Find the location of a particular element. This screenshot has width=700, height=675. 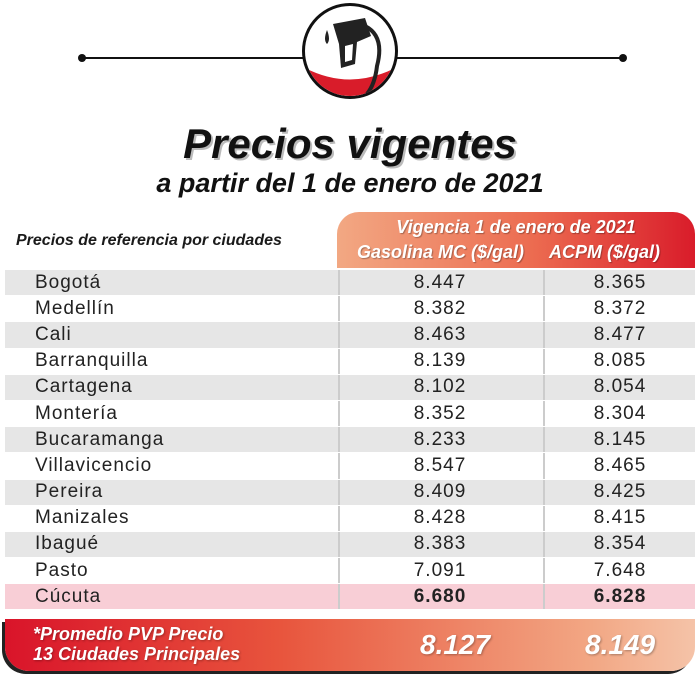

acpm-cell: 8.415 is located at coordinates (619, 518).